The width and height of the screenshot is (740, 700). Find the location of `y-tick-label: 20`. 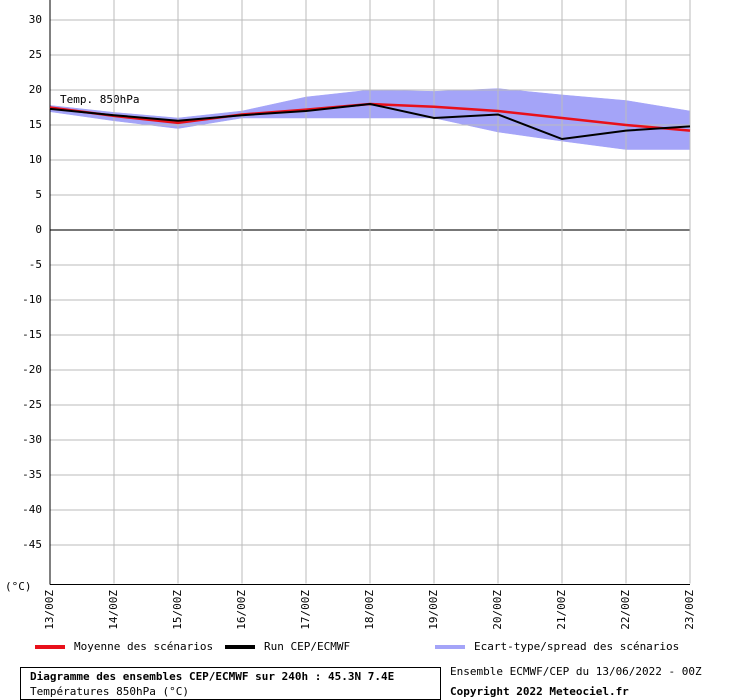

y-tick-label: 20 is located at coordinates (35, 89).